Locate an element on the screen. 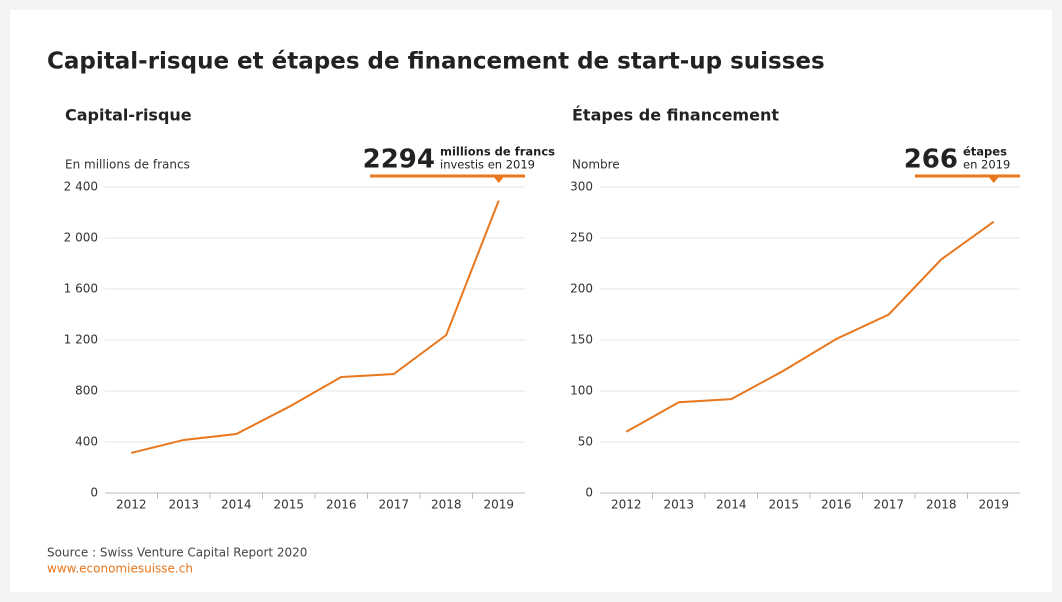 Image resolution: width=1062 pixels, height=602 pixels. y-axis-label: En millions de francs is located at coordinates (127, 165).